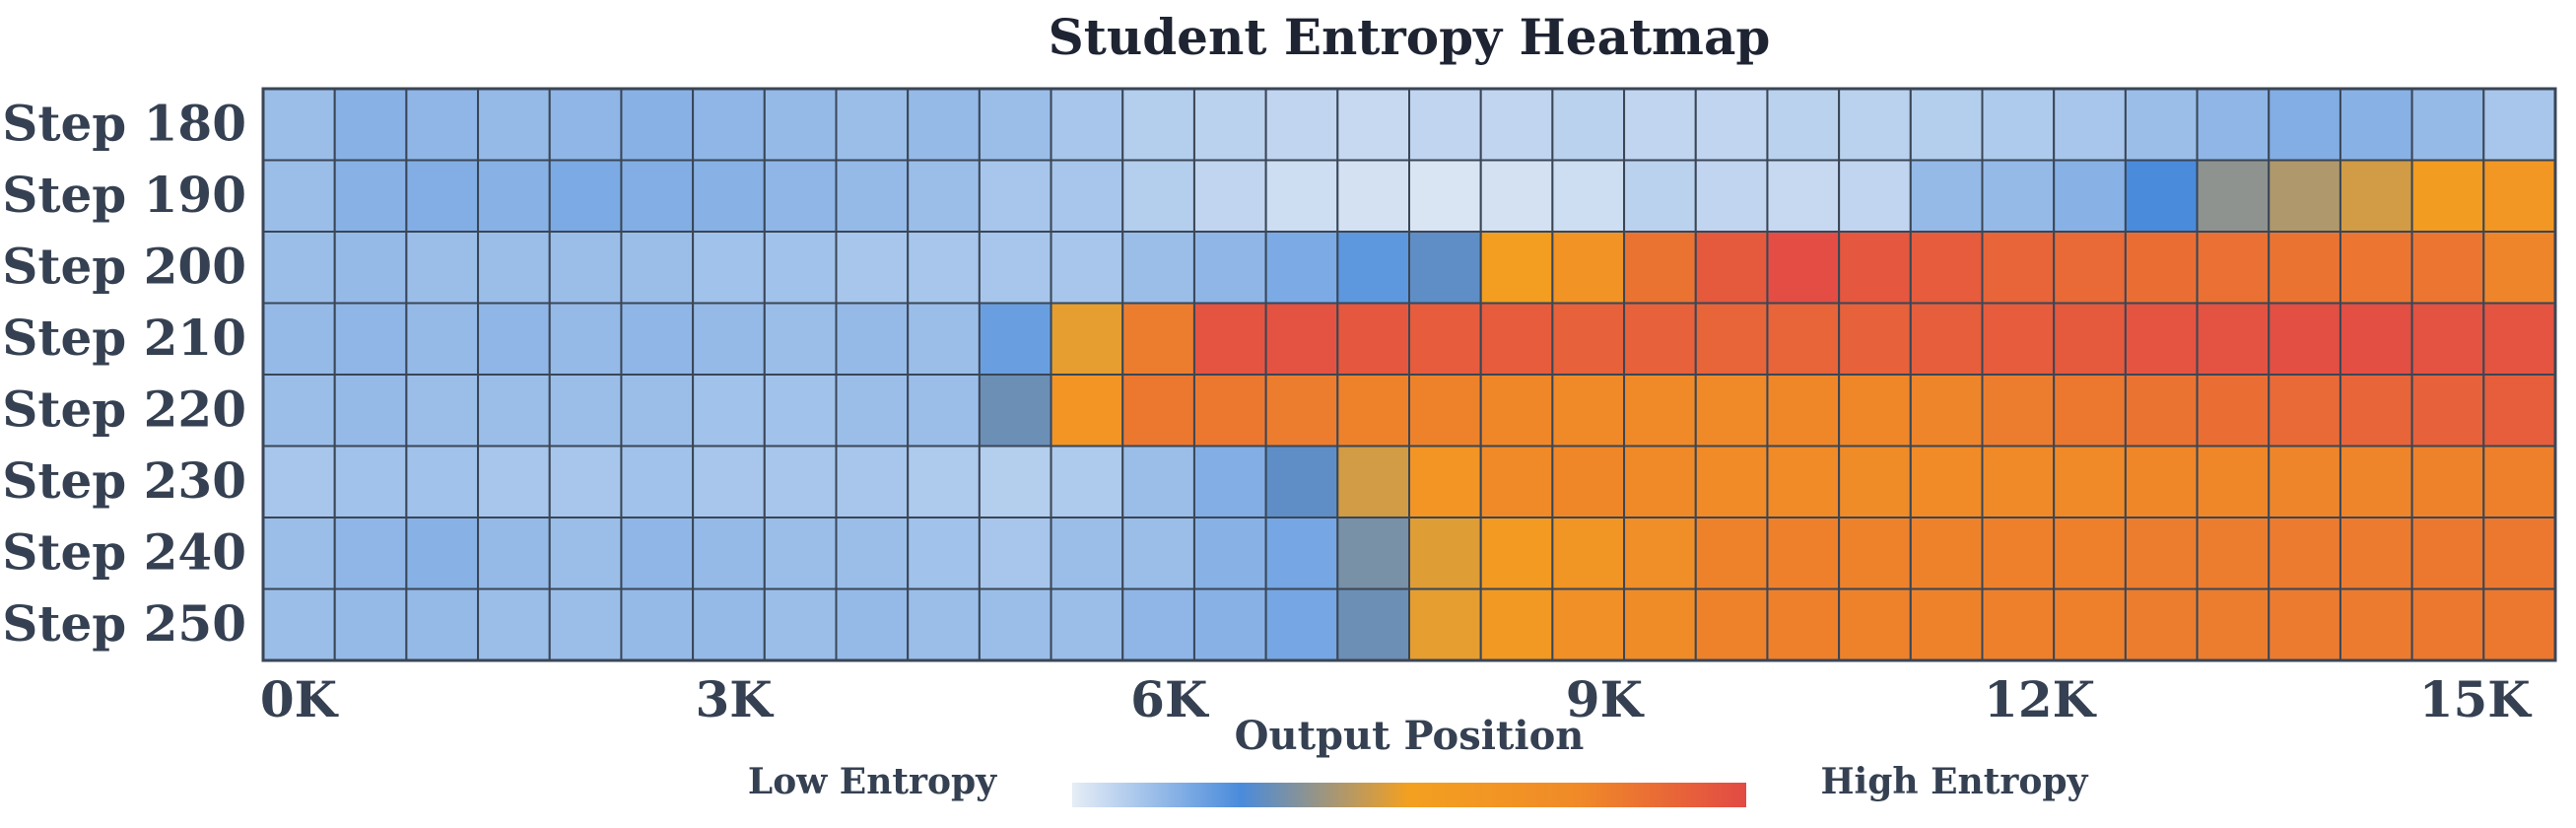 This screenshot has height=828, width=2576. Describe the element at coordinates (1410, 736) in the screenshot. I see `x-axis-label: Output Position` at that location.